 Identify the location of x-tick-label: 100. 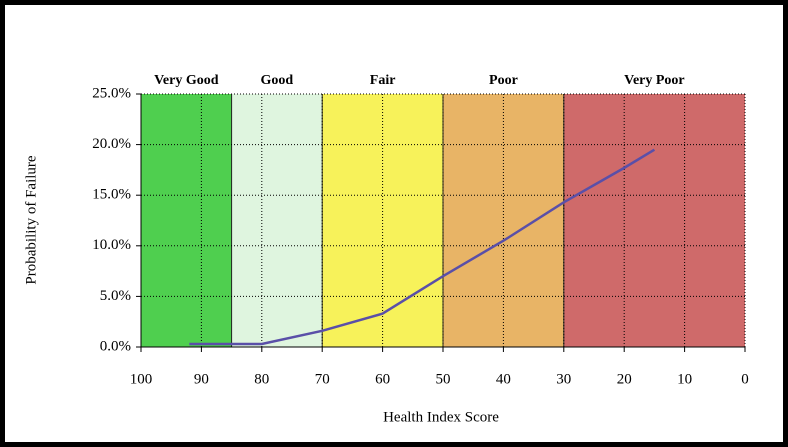
(141, 379).